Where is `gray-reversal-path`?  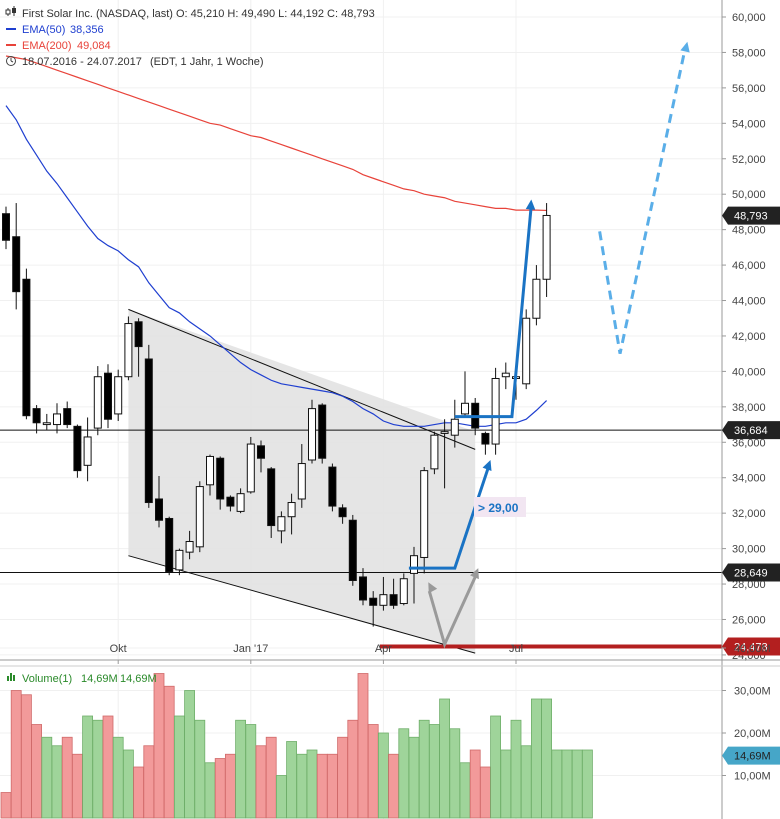 gray-reversal-path is located at coordinates (452, 612).